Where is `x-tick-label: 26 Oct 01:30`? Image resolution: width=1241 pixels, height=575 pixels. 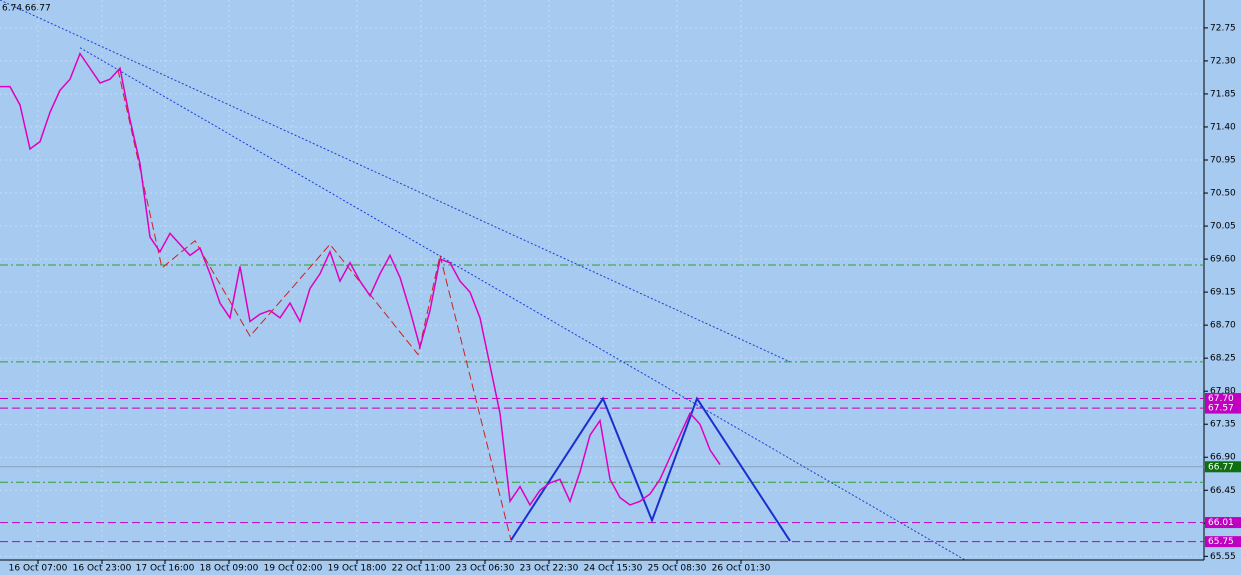 x-tick-label: 26 Oct 01:30 is located at coordinates (741, 569).